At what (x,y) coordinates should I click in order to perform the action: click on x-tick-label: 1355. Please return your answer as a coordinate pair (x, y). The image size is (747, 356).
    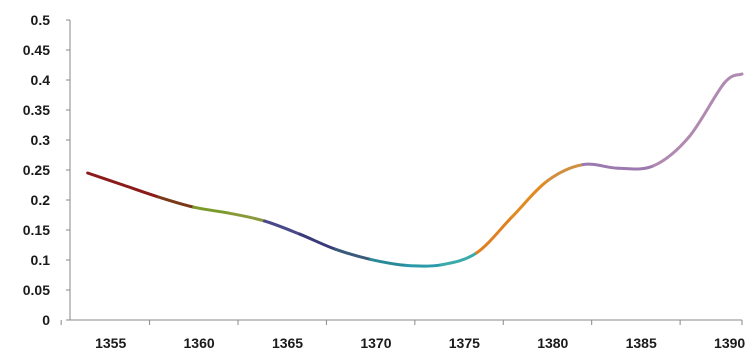
    Looking at the image, I should click on (110, 343).